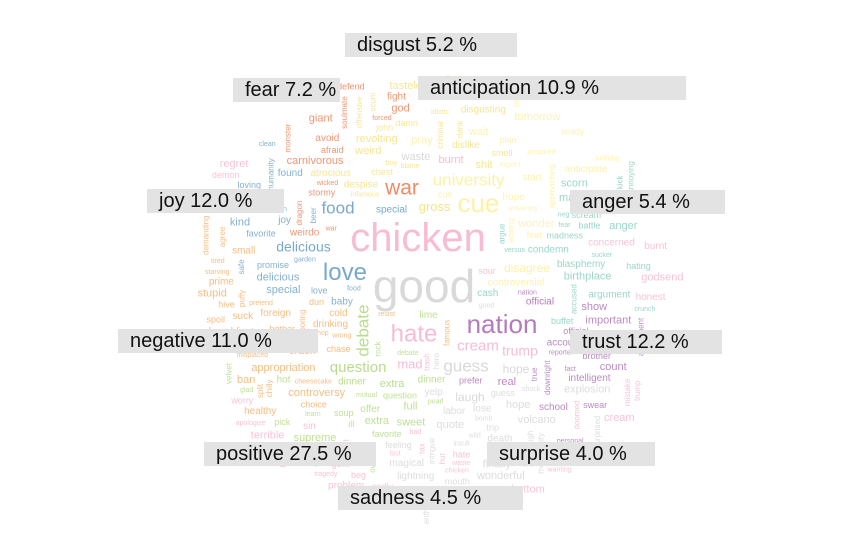 The height and width of the screenshot is (543, 864). I want to click on cloud-word: infamous, so click(365, 194).